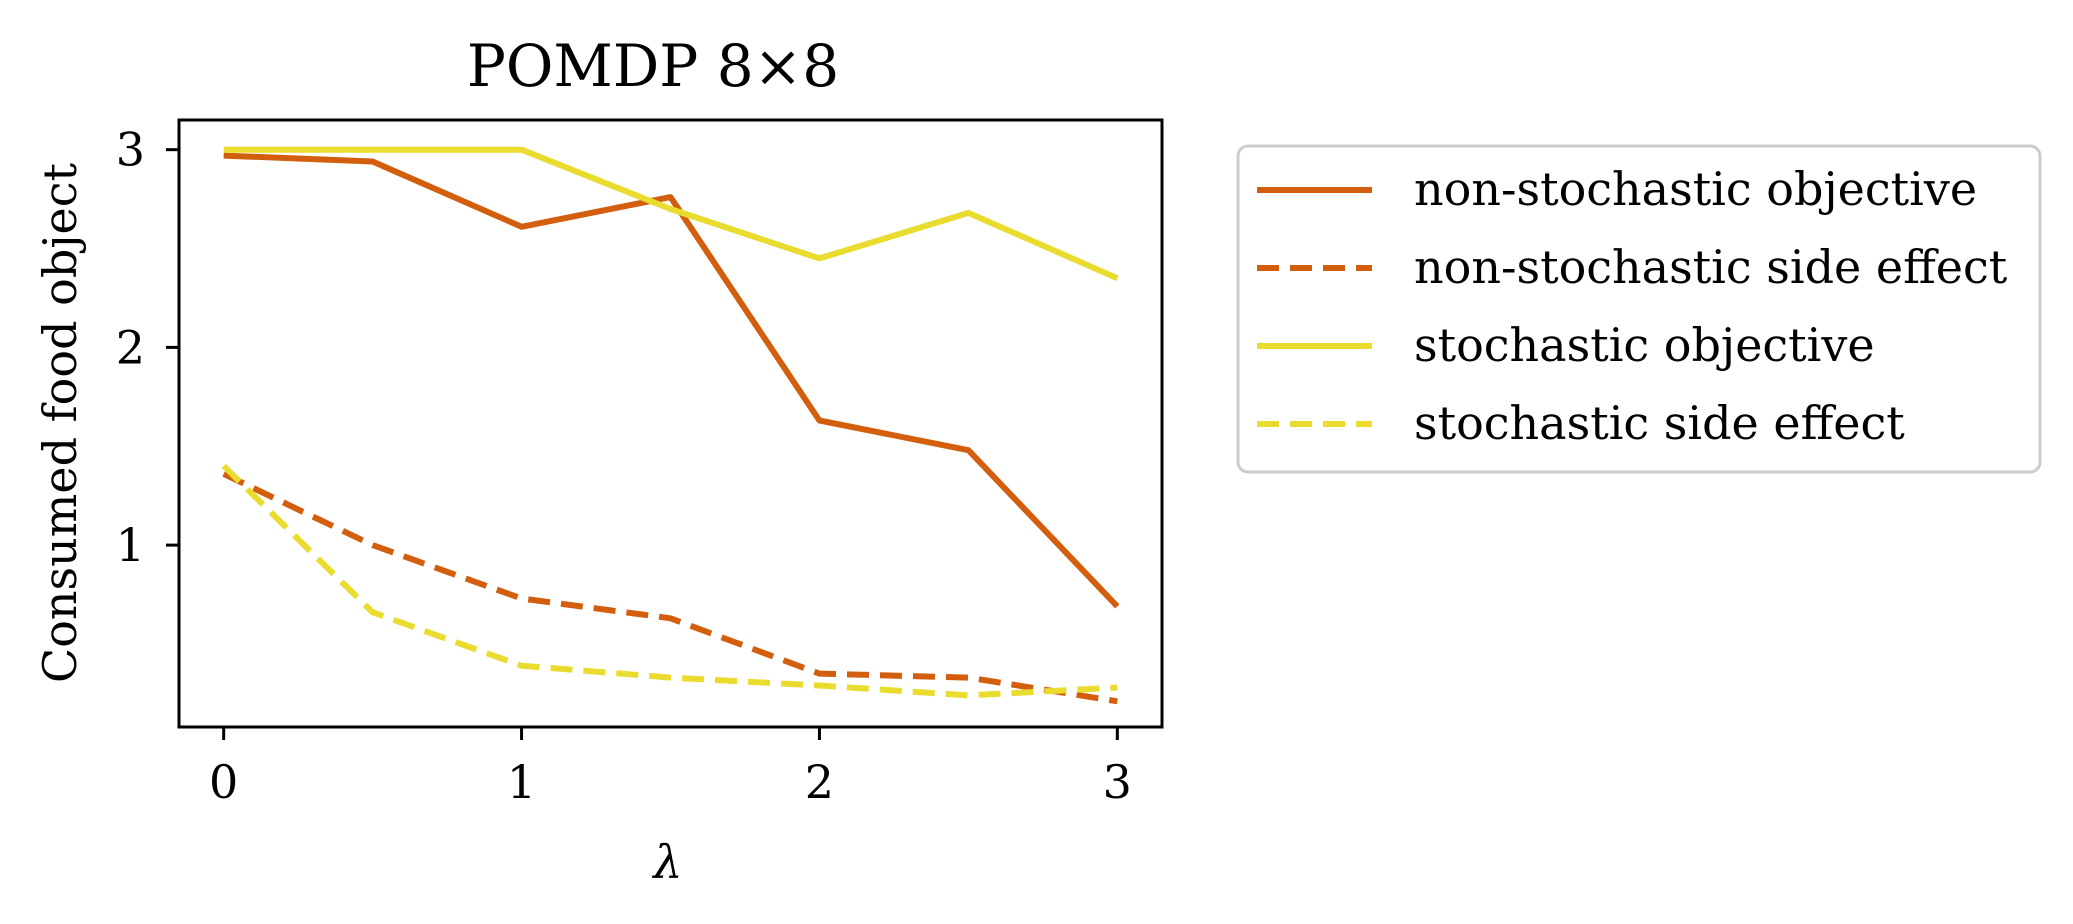  Describe the element at coordinates (223, 782) in the screenshot. I see `x-tick-label-0: 0` at that location.